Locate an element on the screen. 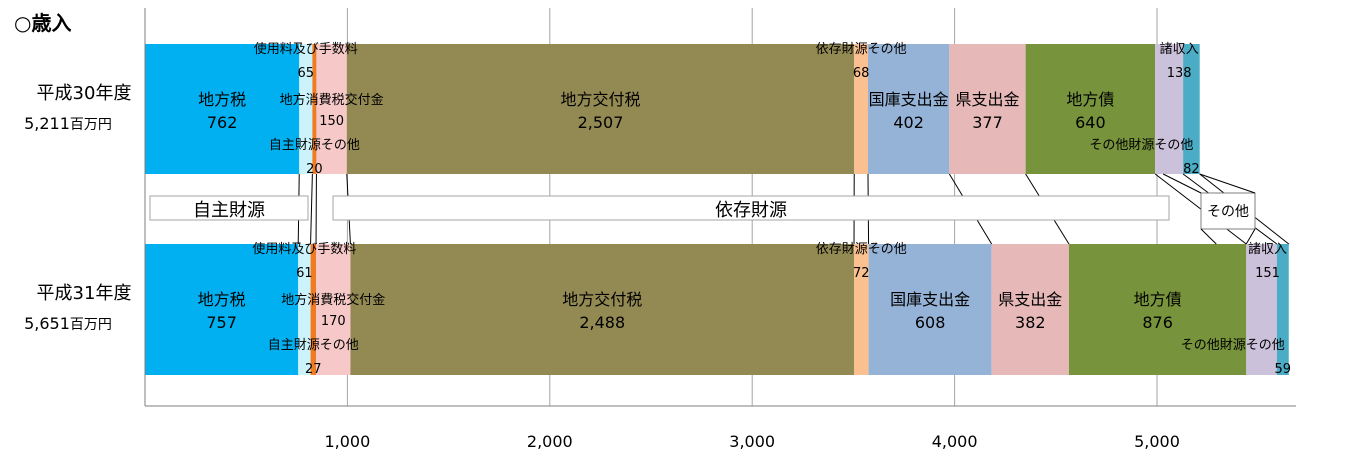 The width and height of the screenshot is (1349, 454). group-label: 自主財源 is located at coordinates (229, 210).